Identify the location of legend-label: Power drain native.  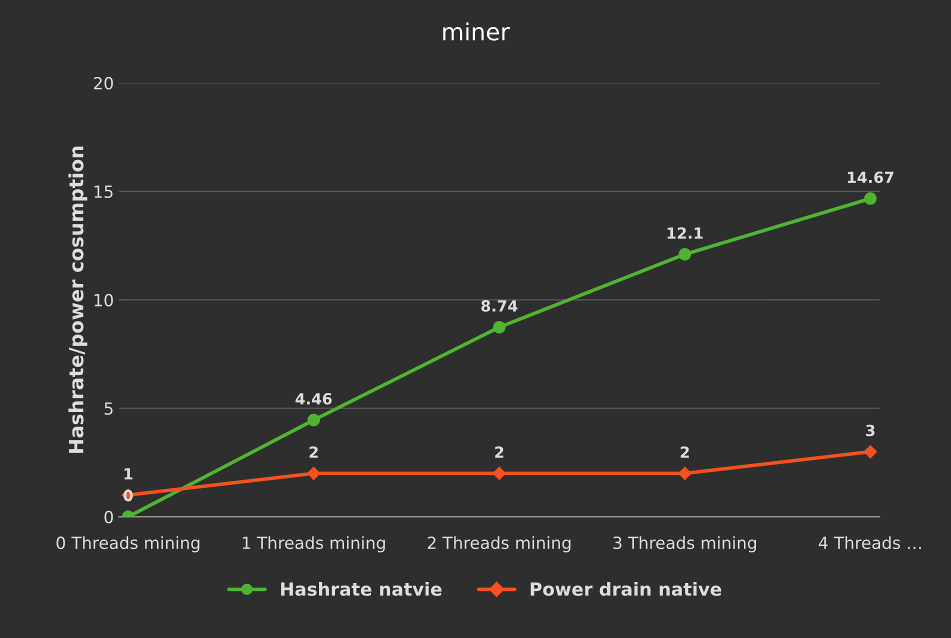
(626, 589).